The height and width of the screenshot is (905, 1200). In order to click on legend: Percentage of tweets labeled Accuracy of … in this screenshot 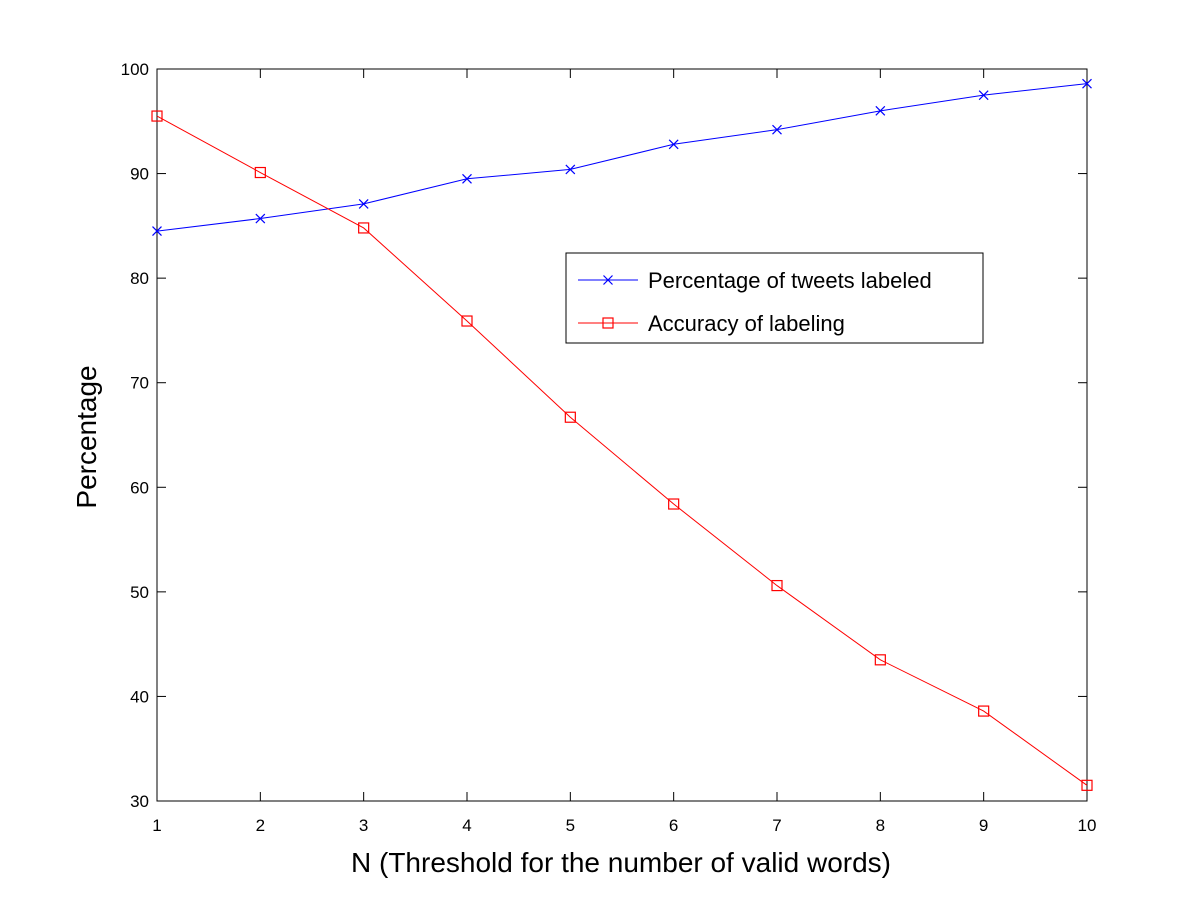, I will do `click(774, 298)`.